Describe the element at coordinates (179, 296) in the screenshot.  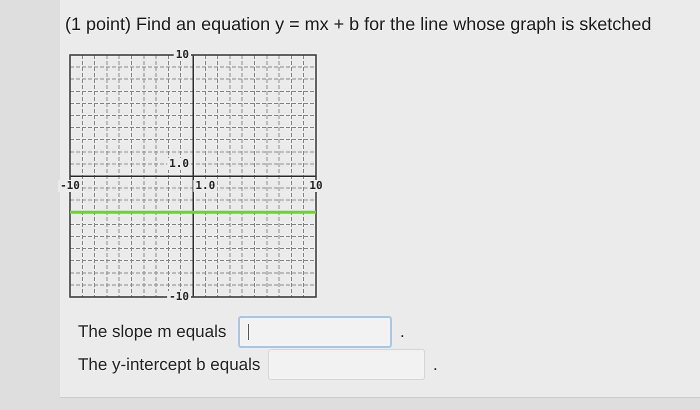
I see `y-tick-label: -10` at that location.